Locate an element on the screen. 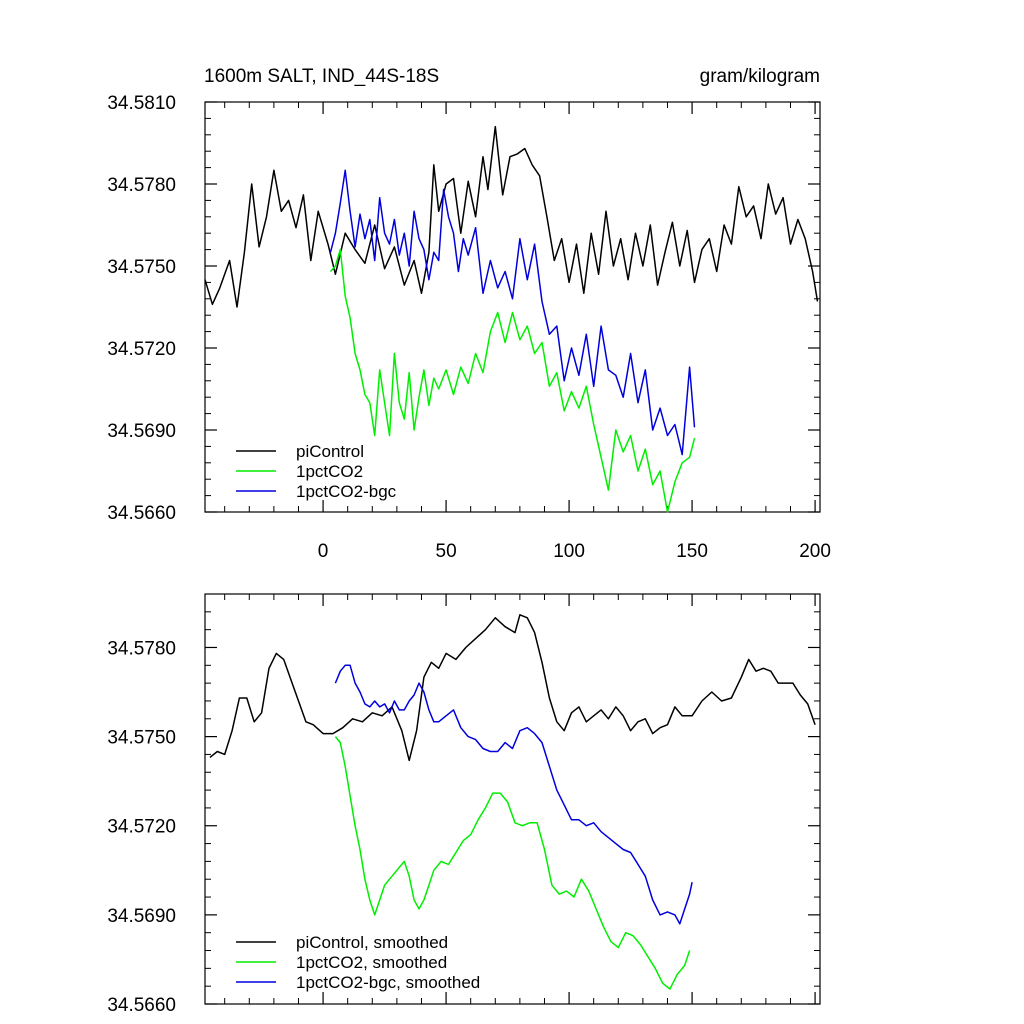  x-tick-label: 100 is located at coordinates (569, 551).